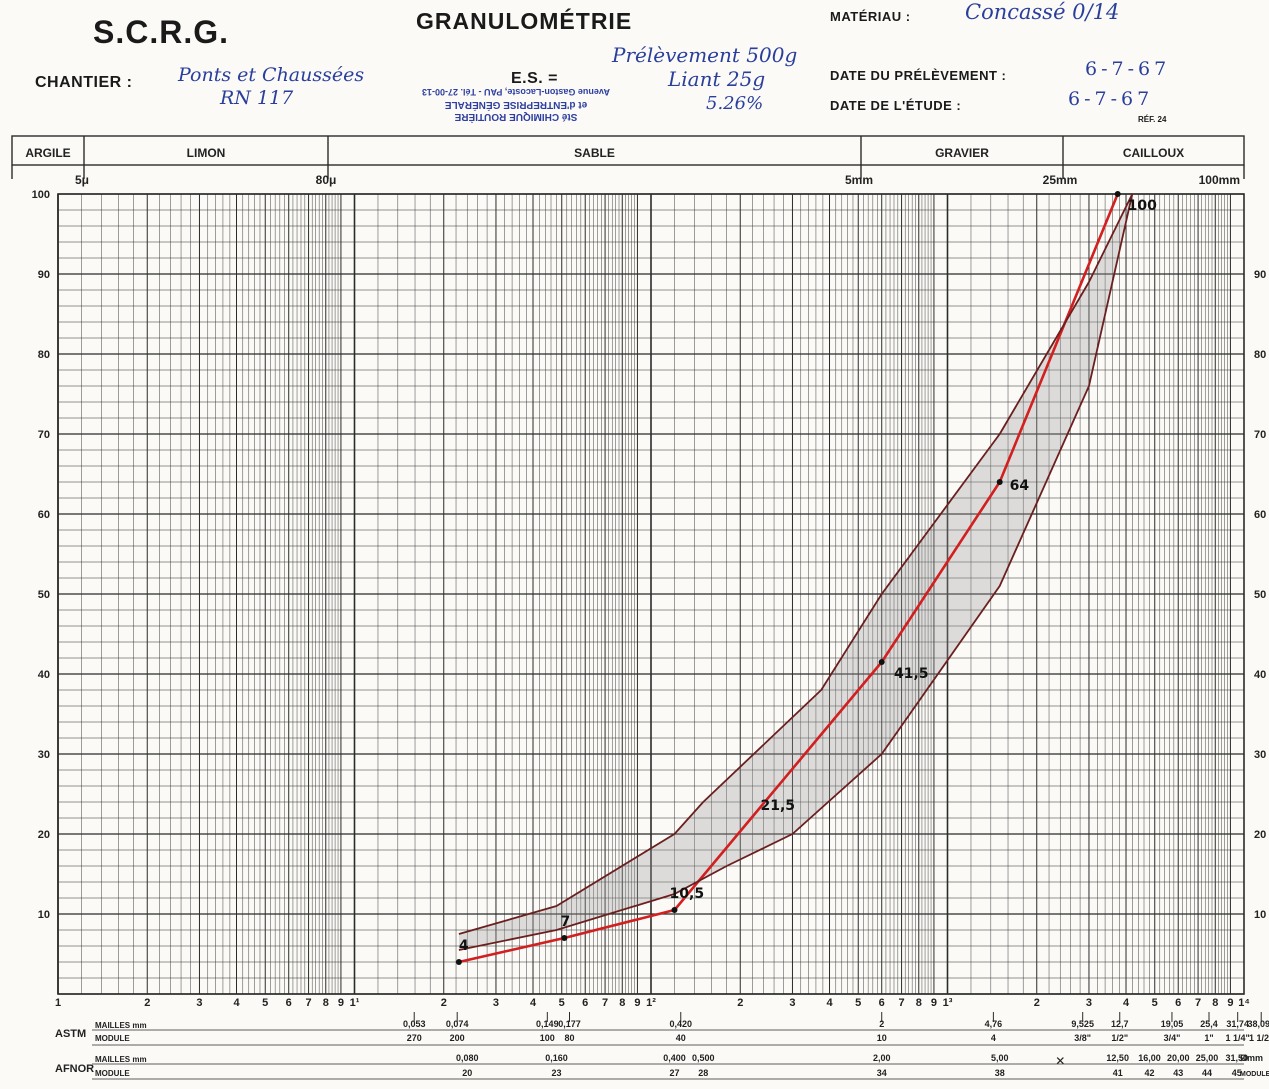 The width and height of the screenshot is (1269, 1089). Describe the element at coordinates (1260, 275) in the screenshot. I see `y-tick-label-right: 90` at that location.